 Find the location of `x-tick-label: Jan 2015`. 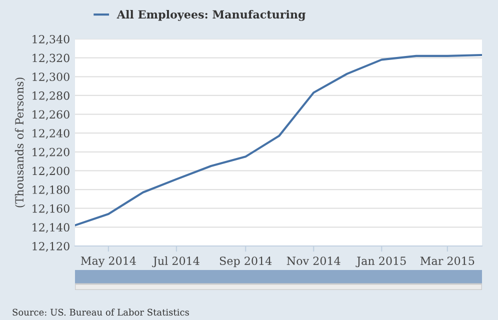

x-tick-label: Jan 2015 is located at coordinates (381, 262).